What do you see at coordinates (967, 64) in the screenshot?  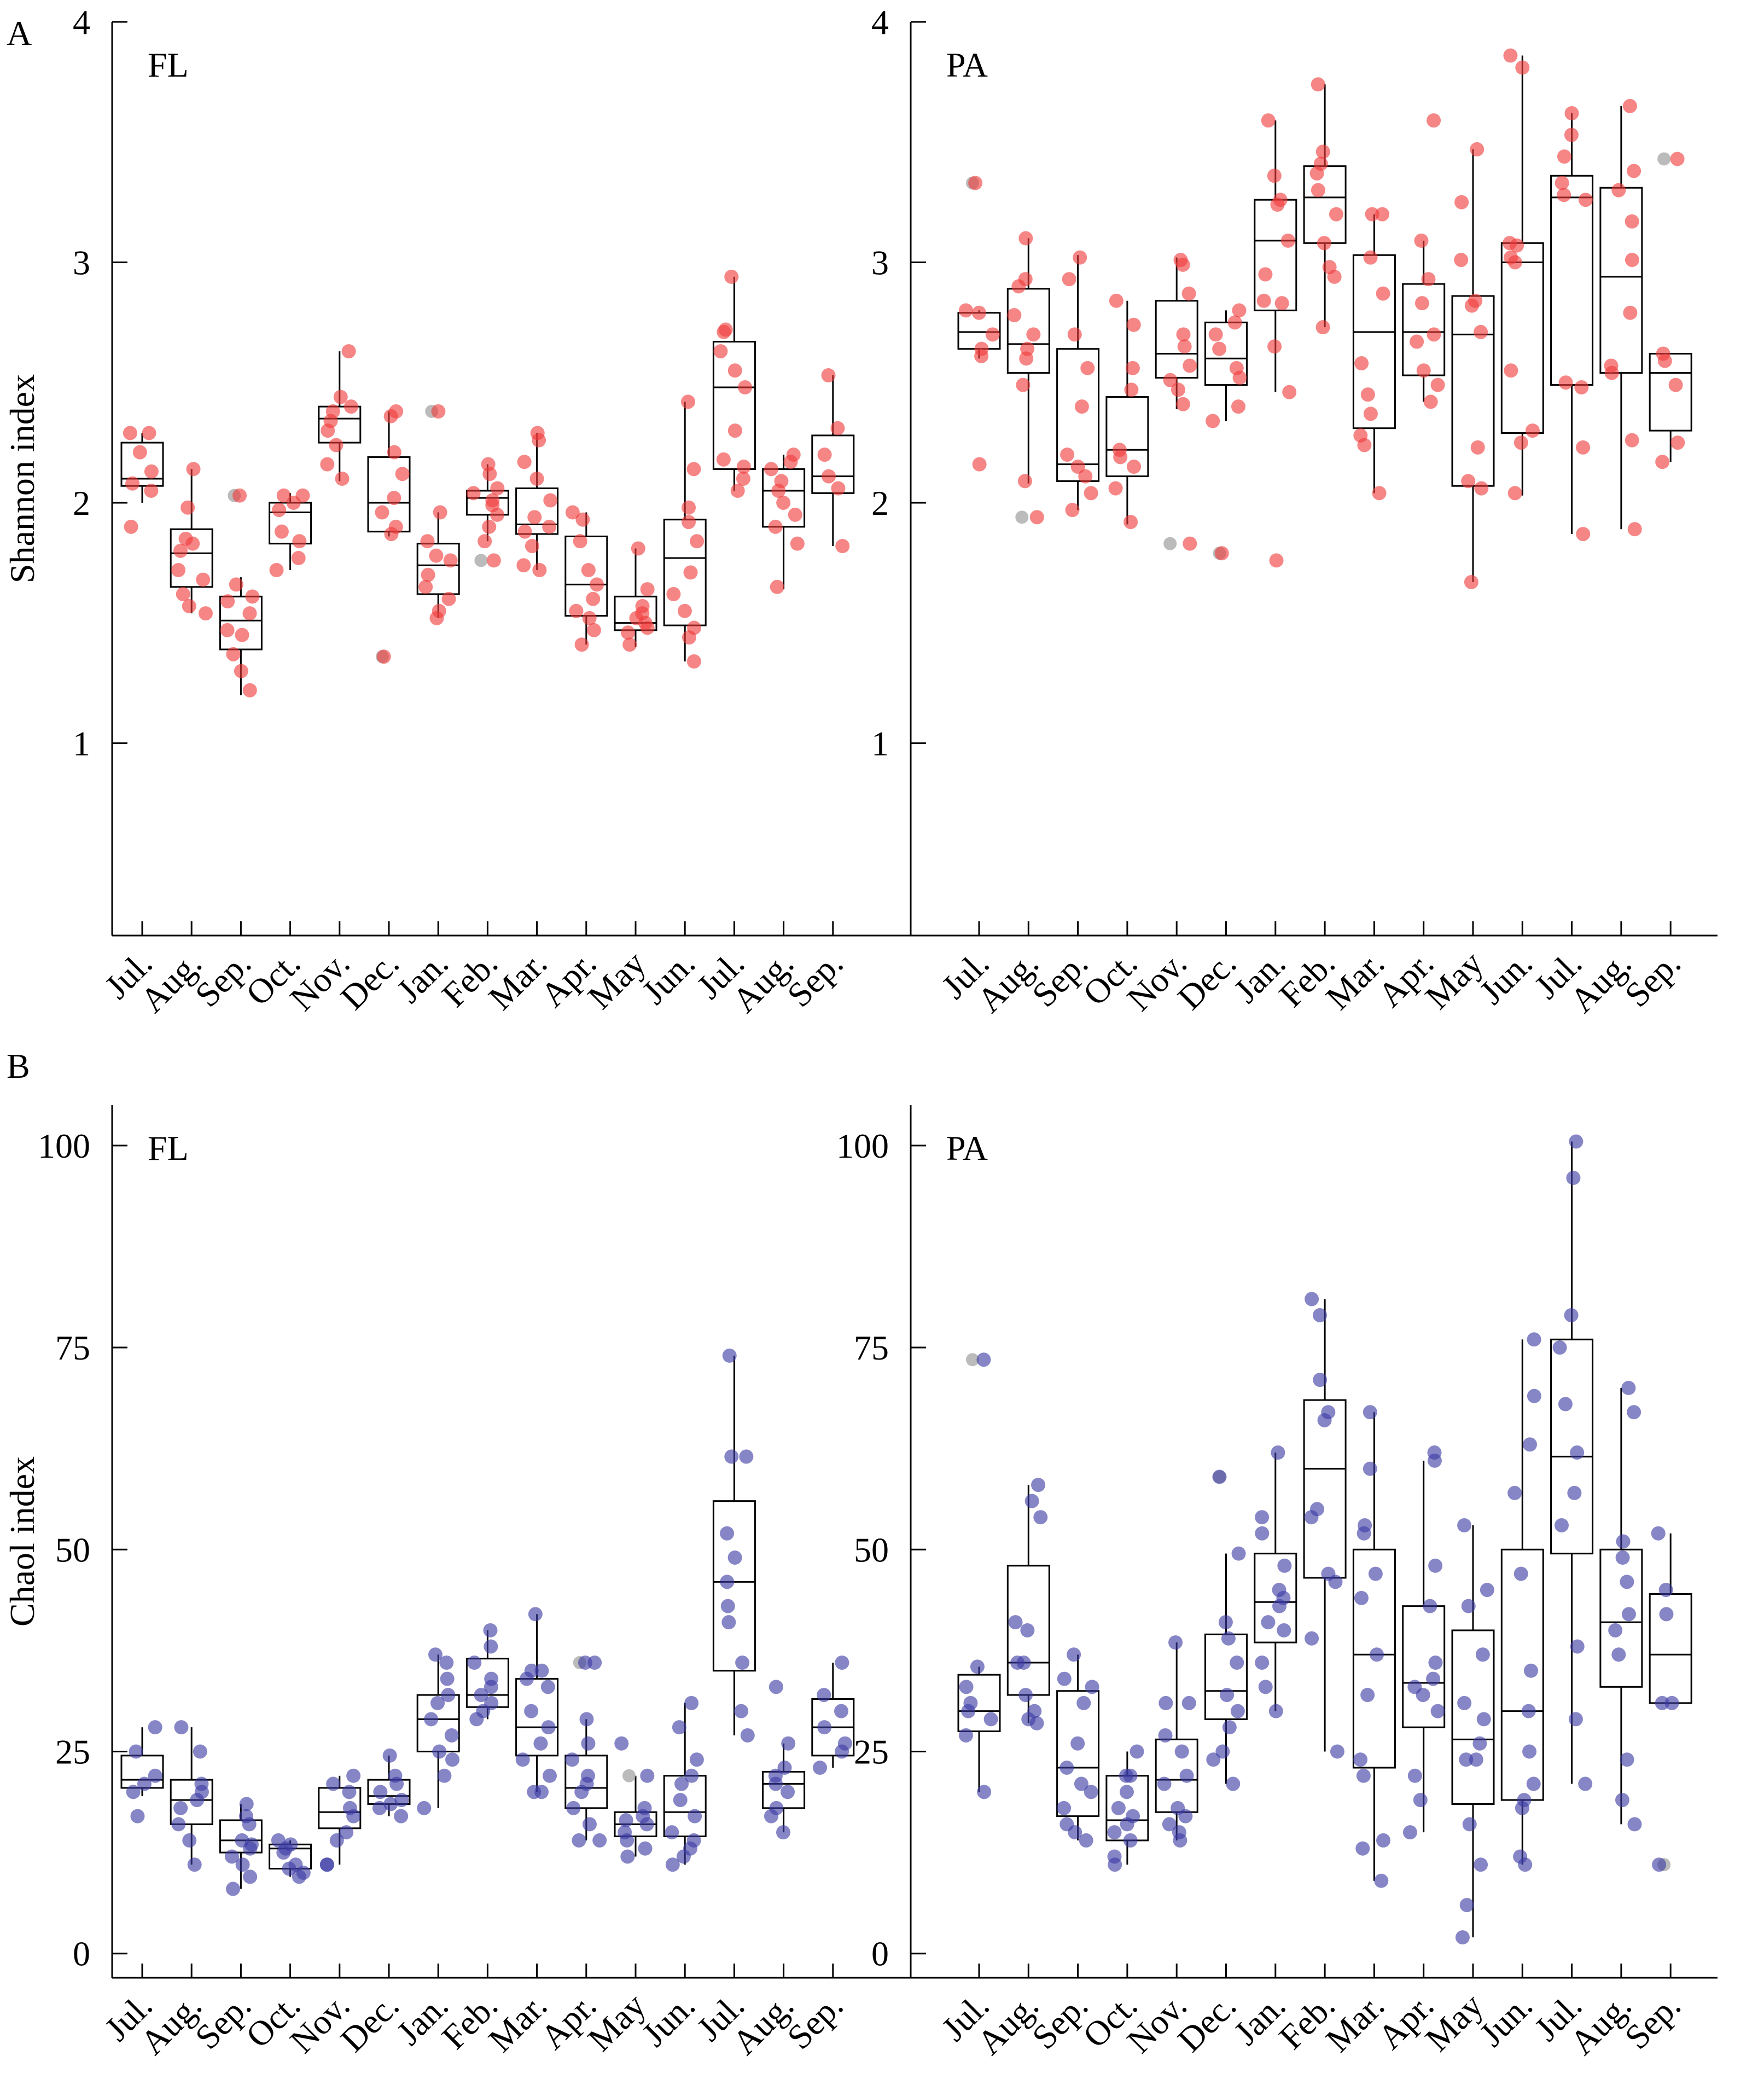 I see `panel-title: PA` at bounding box center [967, 64].